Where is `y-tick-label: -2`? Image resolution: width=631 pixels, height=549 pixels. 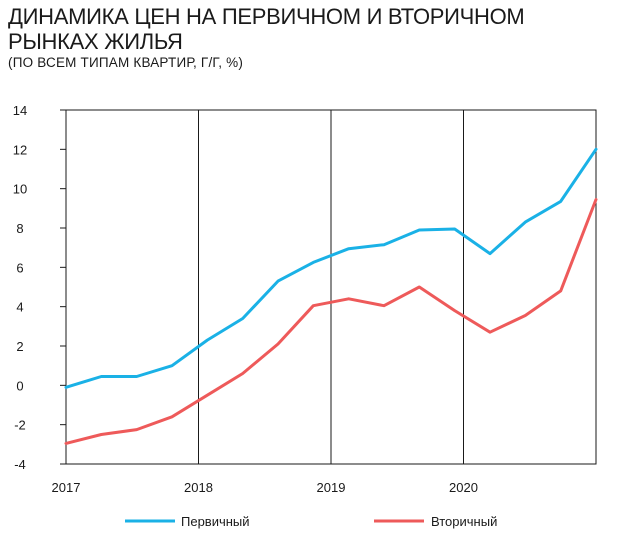 y-tick-label: -2 is located at coordinates (20, 425).